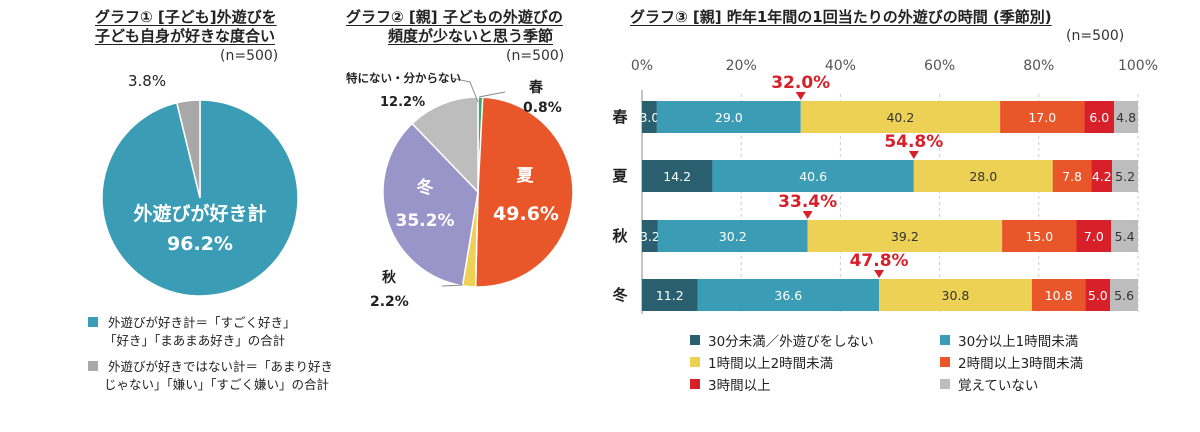  What do you see at coordinates (200, 244) in the screenshot?
I see `chart1-center-value: 96.2%` at bounding box center [200, 244].